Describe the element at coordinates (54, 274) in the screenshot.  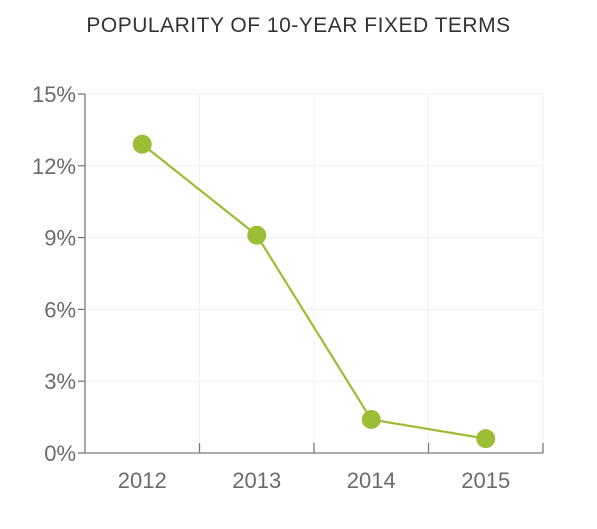
I see `y-tick-labels: 0% 3% 6% 9% 12% 15%` at that location.